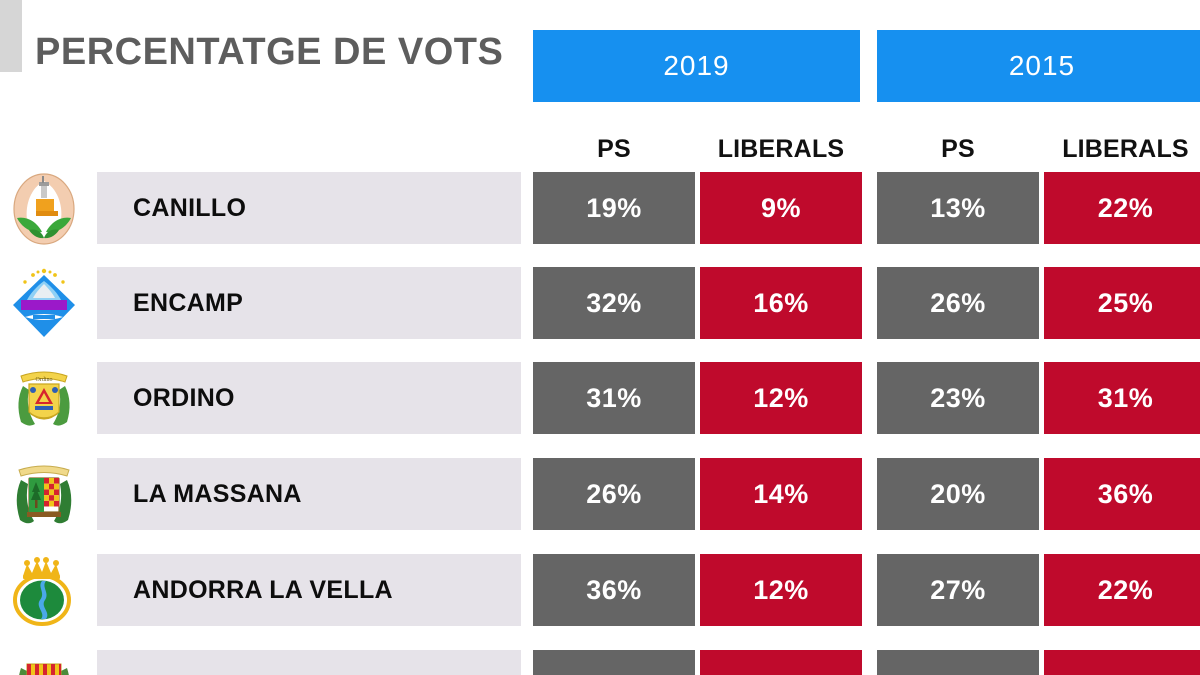 This screenshot has height=675, width=1200. I want to click on year-banner-label: 2015, so click(1042, 65).